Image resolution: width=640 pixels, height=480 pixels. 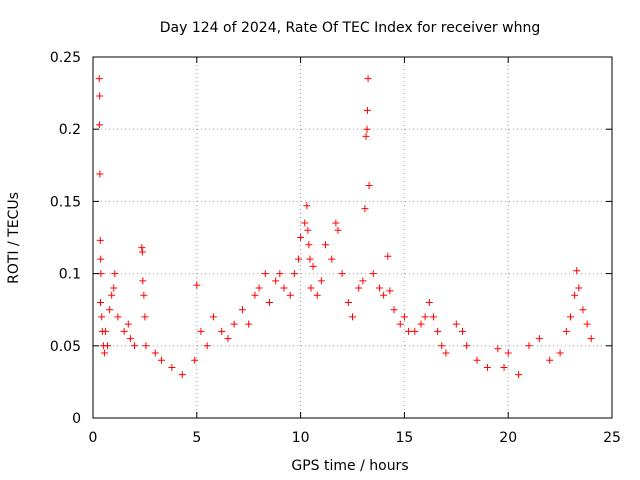 What do you see at coordinates (70, 275) in the screenshot?
I see `y-tick-label: 0.1` at bounding box center [70, 275].